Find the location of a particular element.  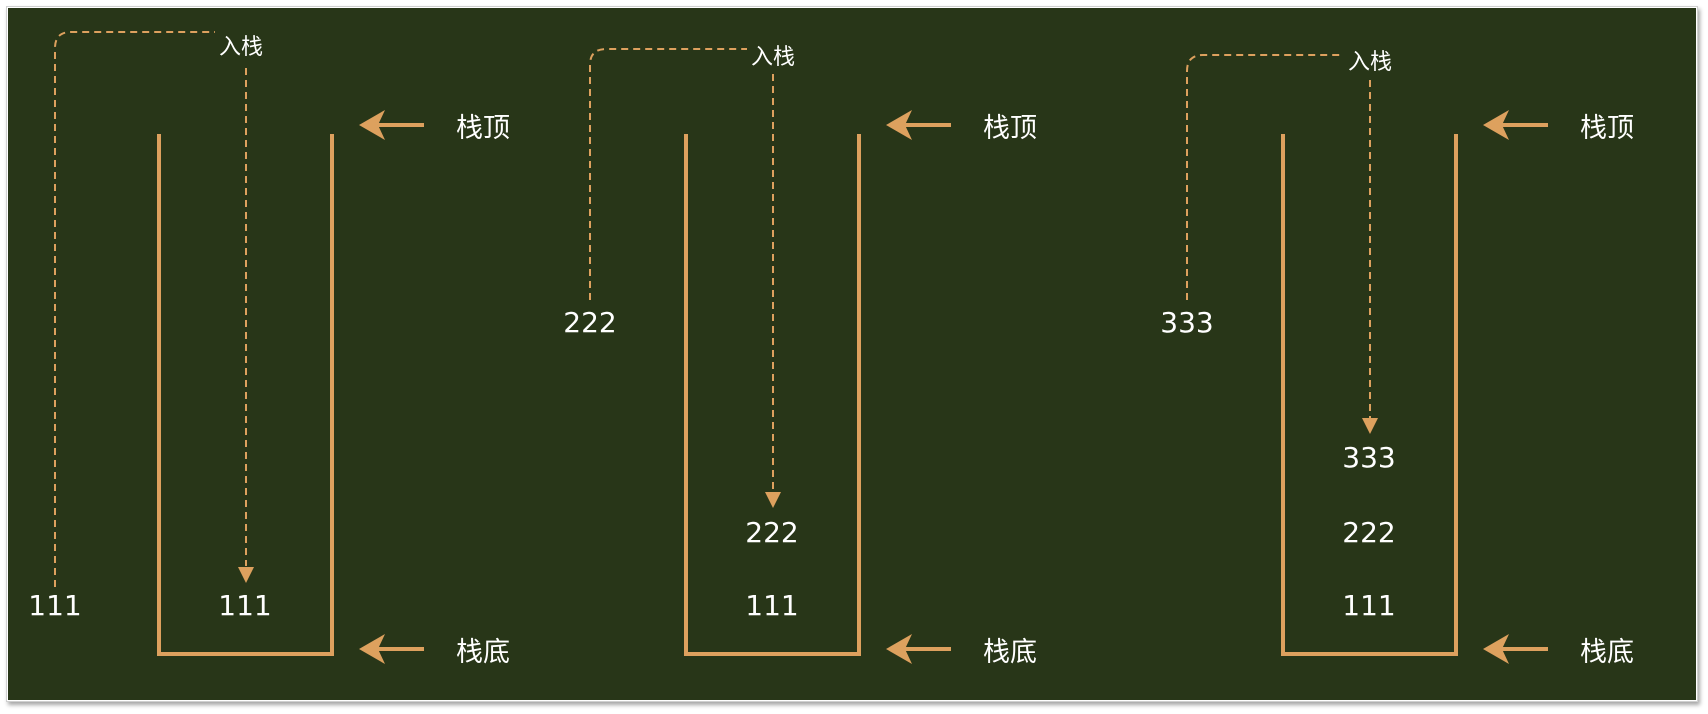

stack-item: 333 is located at coordinates (1368, 457).